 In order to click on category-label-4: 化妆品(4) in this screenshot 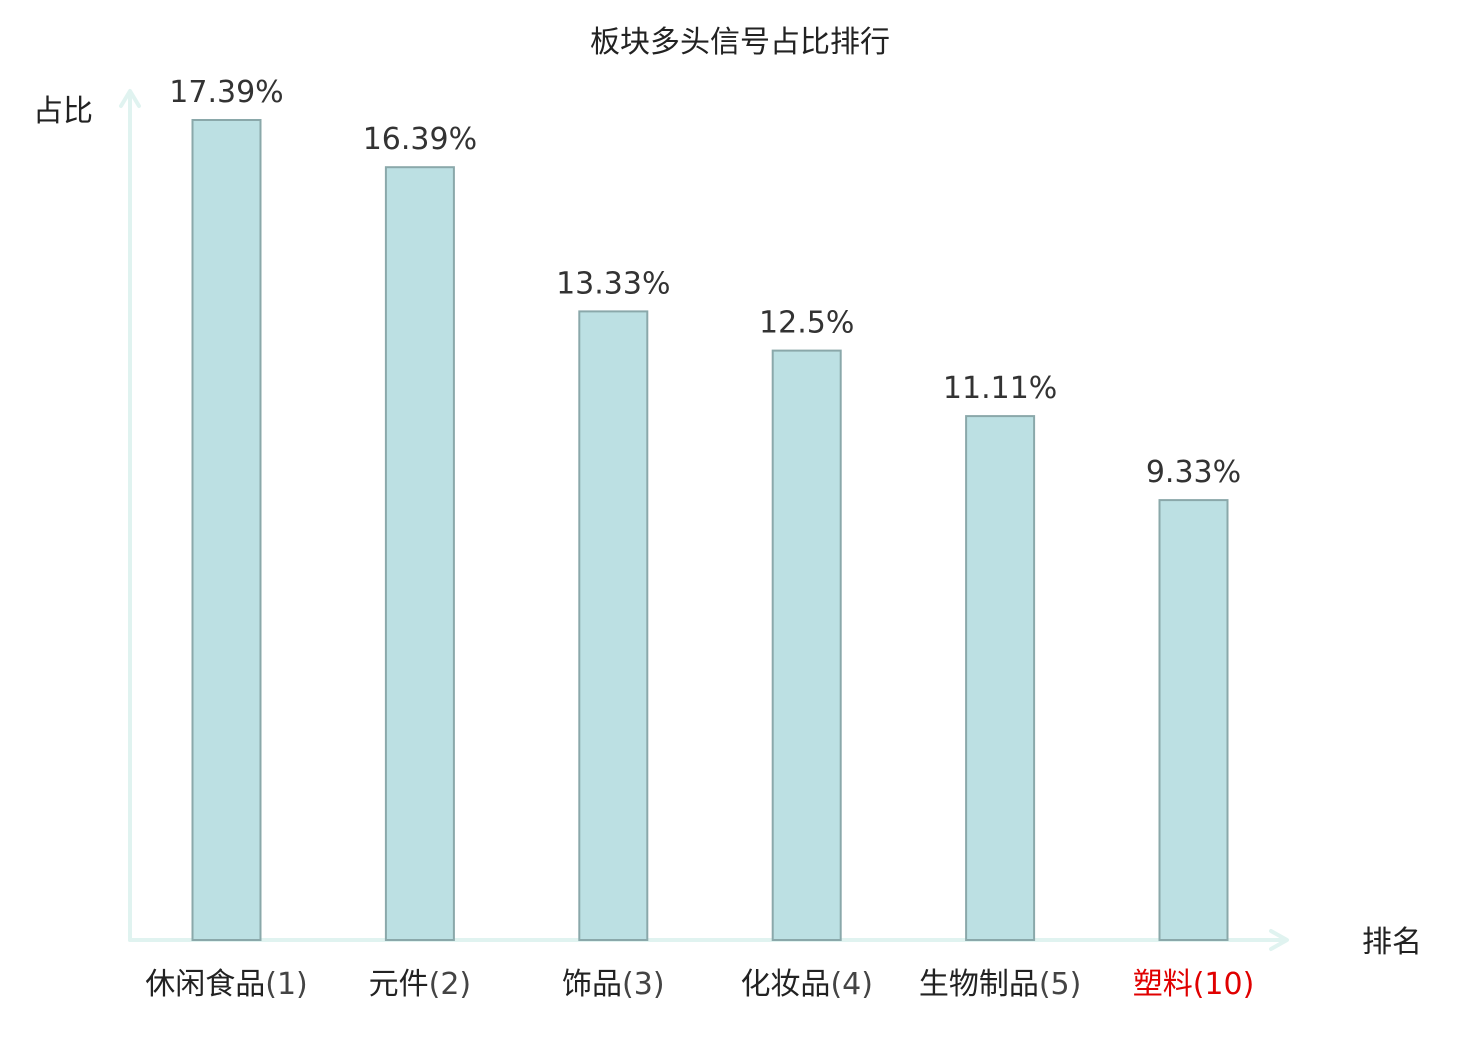, I will do `click(806, 984)`.